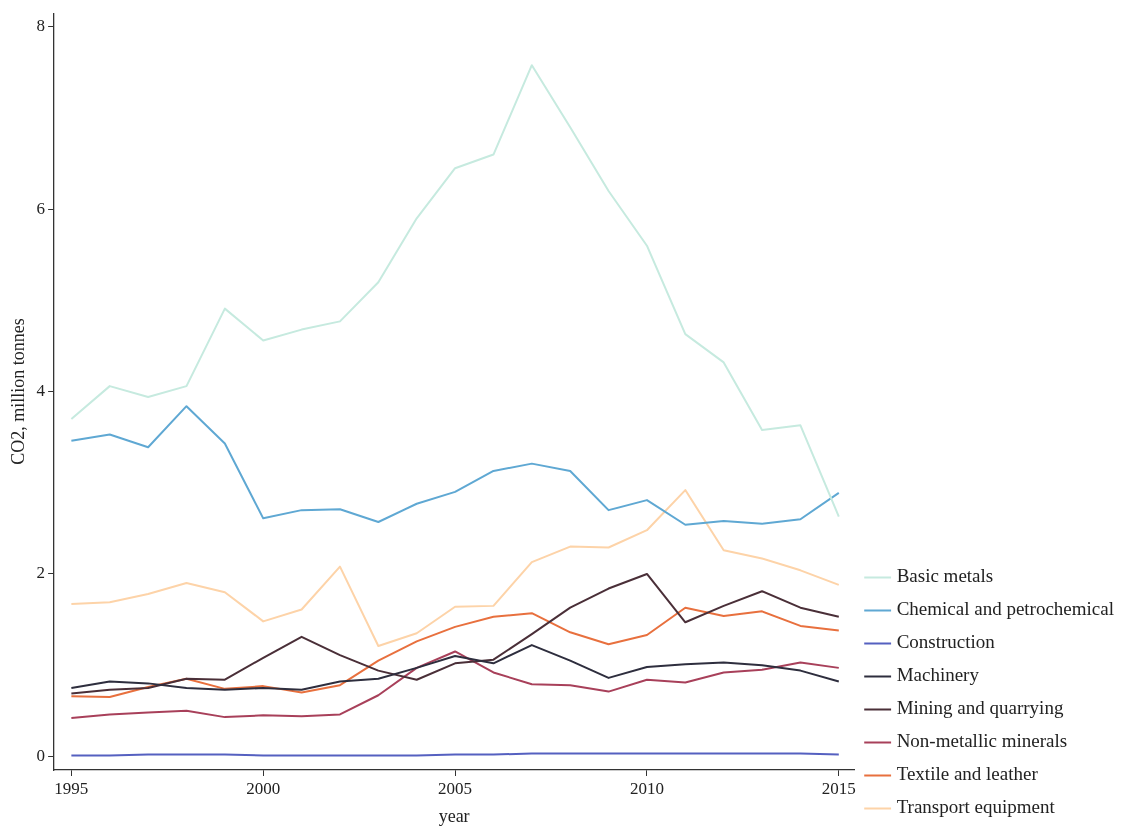 The height and width of the screenshot is (832, 1134). What do you see at coordinates (980, 708) in the screenshot?
I see `legend-label: Mining and quarrying` at bounding box center [980, 708].